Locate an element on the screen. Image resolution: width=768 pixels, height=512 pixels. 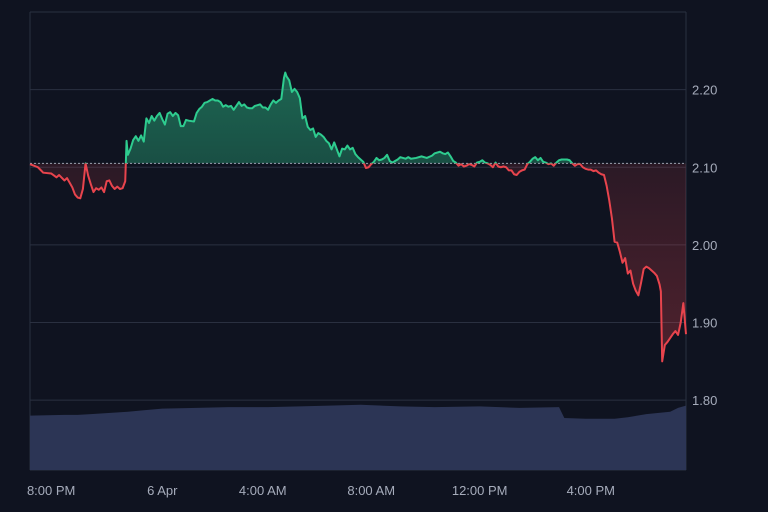
x-tick-label: 8:00 PM is located at coordinates (51, 490).